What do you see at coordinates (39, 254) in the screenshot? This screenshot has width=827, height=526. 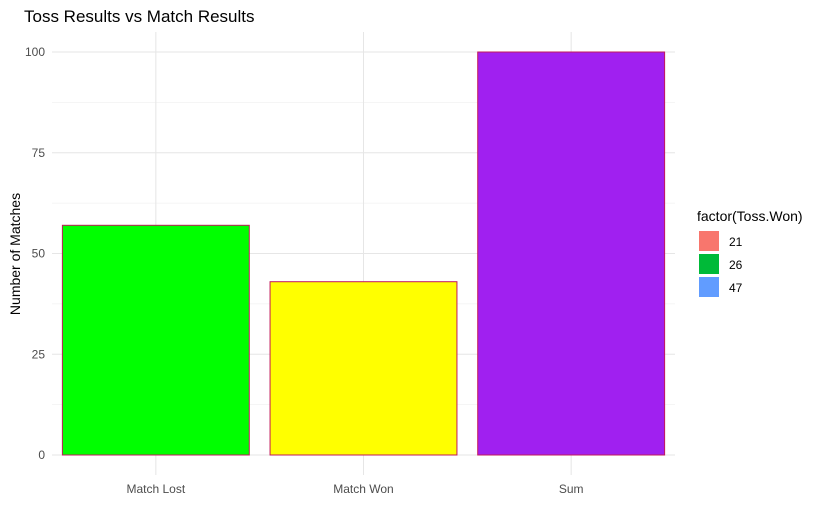 I see `y-tick-label: 50` at bounding box center [39, 254].